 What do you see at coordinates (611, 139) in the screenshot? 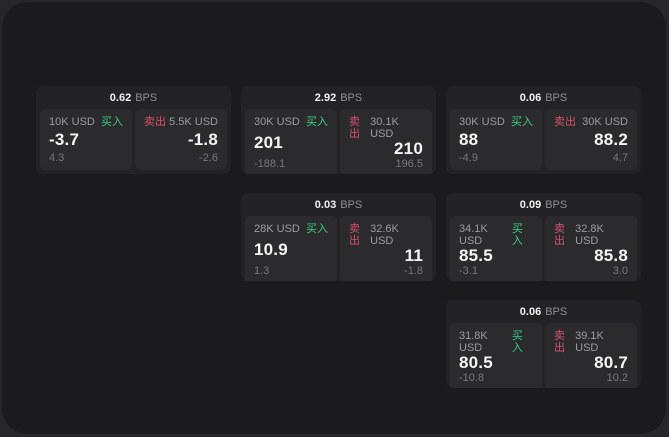
I see `sell-price: 88.2` at bounding box center [611, 139].